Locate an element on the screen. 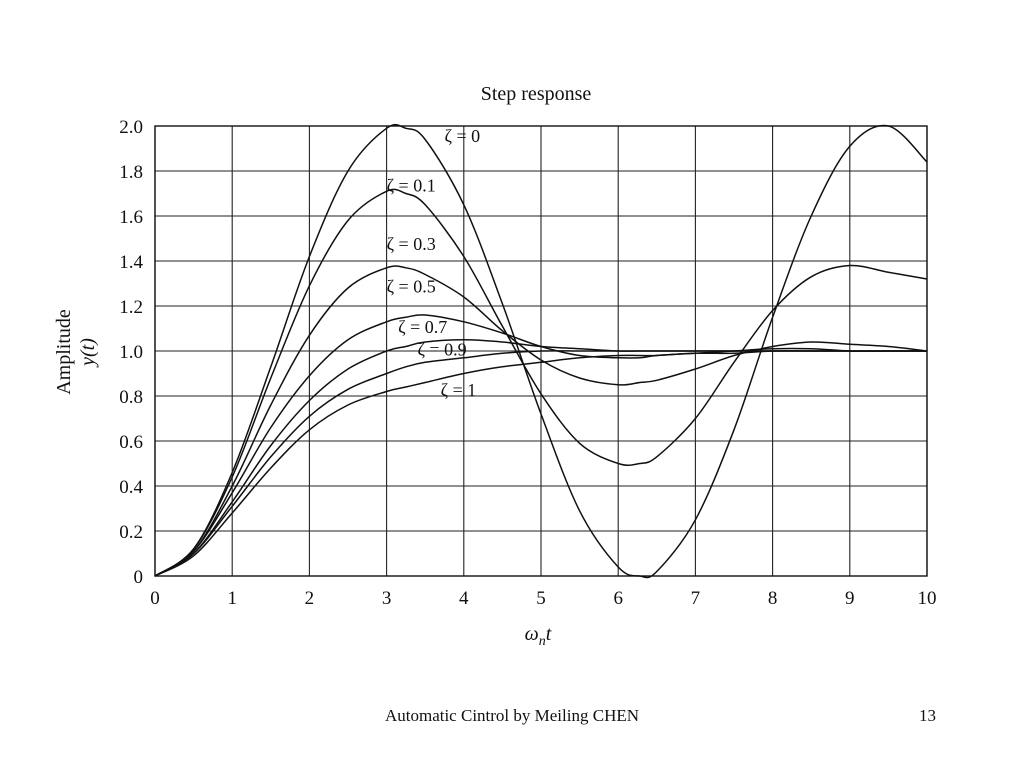 This screenshot has width=1024, height=768. footer-caption: Automatic Cintrol by Meiling CHEN is located at coordinates (512, 715).